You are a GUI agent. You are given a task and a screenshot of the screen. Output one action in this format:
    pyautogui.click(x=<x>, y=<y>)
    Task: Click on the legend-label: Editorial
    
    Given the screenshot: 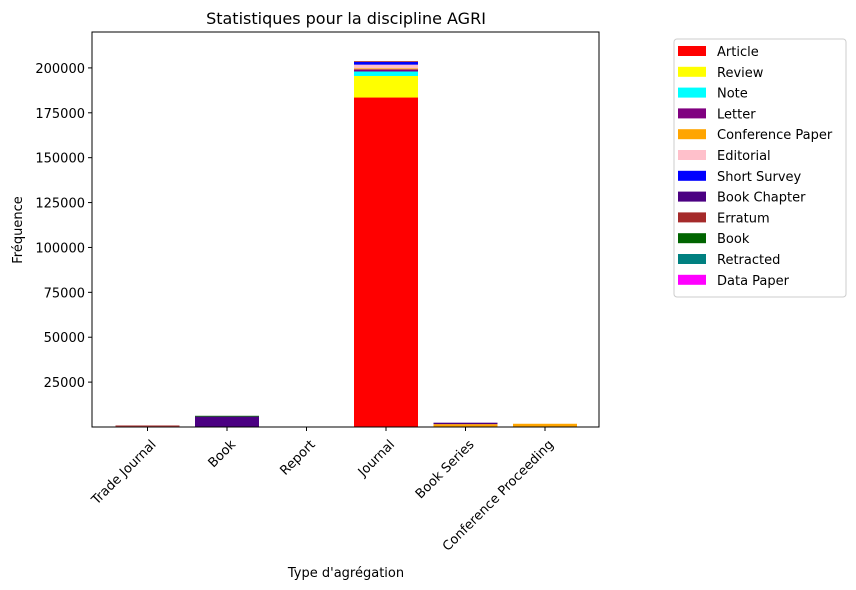 What is the action you would take?
    pyautogui.click(x=744, y=156)
    